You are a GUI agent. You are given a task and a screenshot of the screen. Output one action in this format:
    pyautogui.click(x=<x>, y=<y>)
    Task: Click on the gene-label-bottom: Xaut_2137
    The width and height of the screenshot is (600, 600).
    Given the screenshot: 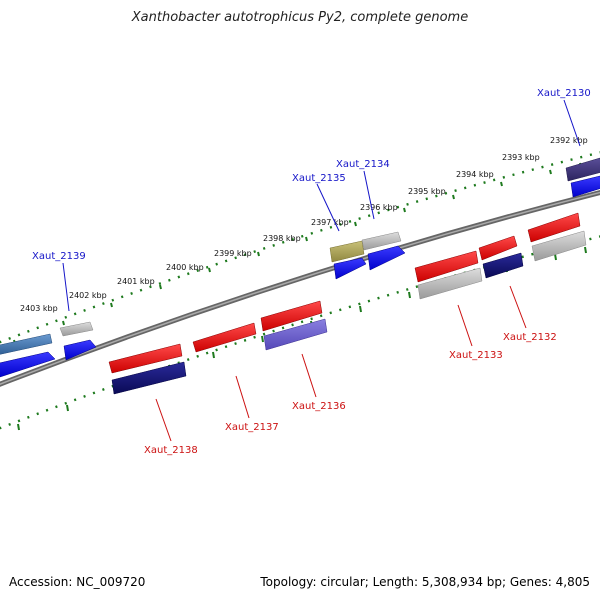 What is the action you would take?
    pyautogui.click(x=252, y=427)
    